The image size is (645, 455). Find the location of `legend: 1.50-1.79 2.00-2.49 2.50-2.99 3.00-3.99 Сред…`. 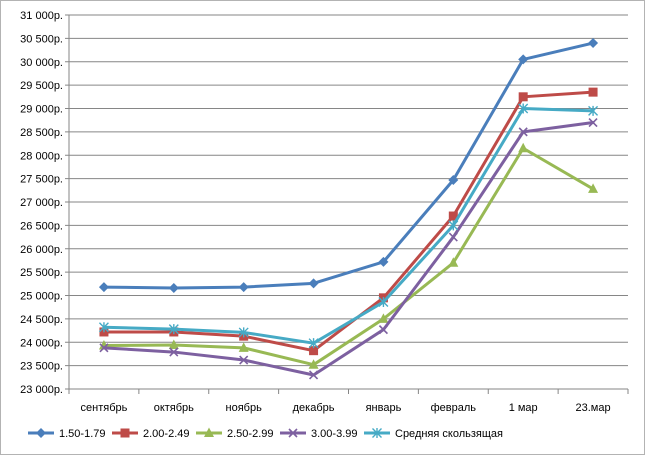

legend: 1.50-1.79 2.00-2.49 2.50-2.99 3.00-3.99 Сред… is located at coordinates (265, 433).